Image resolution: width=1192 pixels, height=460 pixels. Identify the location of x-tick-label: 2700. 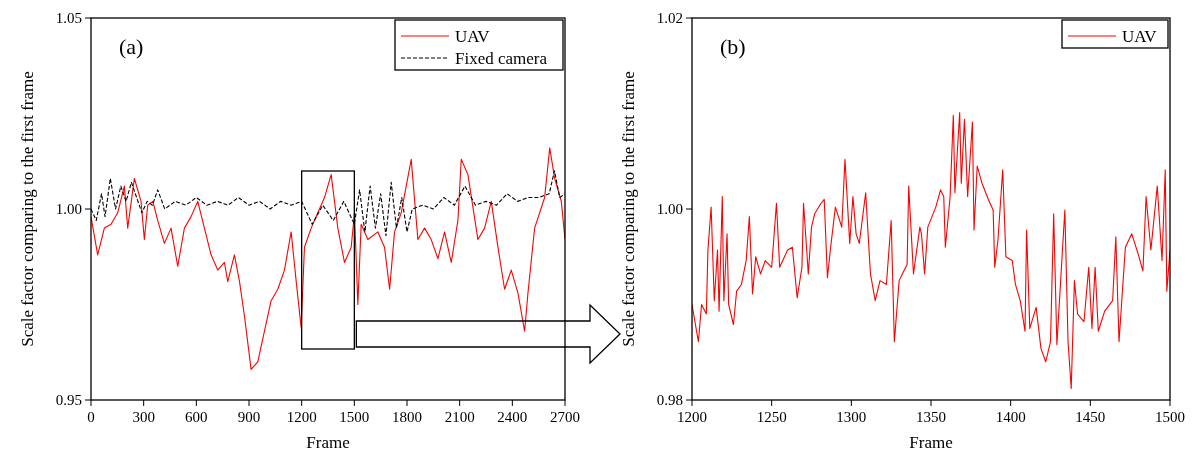
(565, 417).